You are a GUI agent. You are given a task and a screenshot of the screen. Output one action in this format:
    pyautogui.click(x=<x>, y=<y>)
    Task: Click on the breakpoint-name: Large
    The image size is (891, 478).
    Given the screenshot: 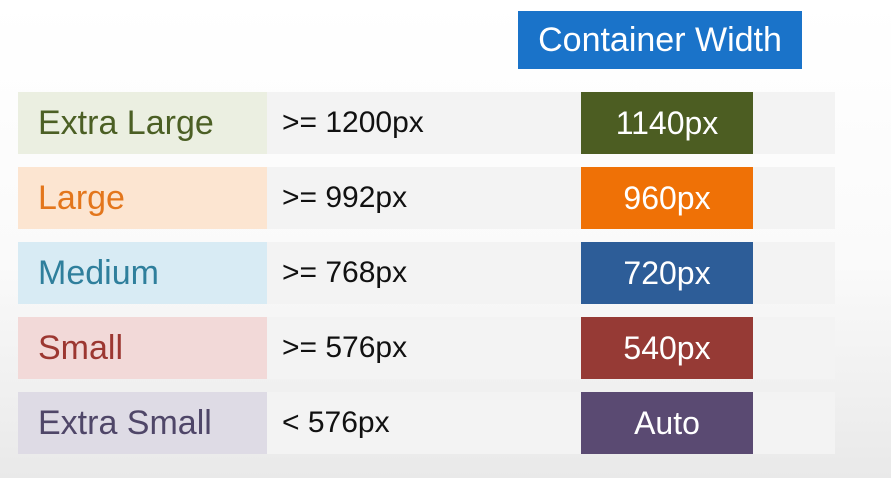 What is the action you would take?
    pyautogui.click(x=142, y=198)
    